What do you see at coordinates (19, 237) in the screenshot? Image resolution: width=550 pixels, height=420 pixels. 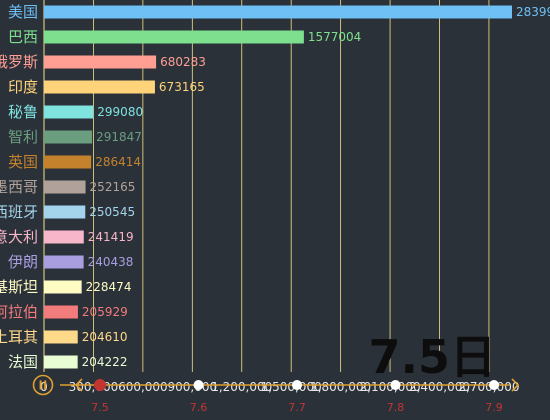 I see `category-label: 意大利` at bounding box center [19, 237].